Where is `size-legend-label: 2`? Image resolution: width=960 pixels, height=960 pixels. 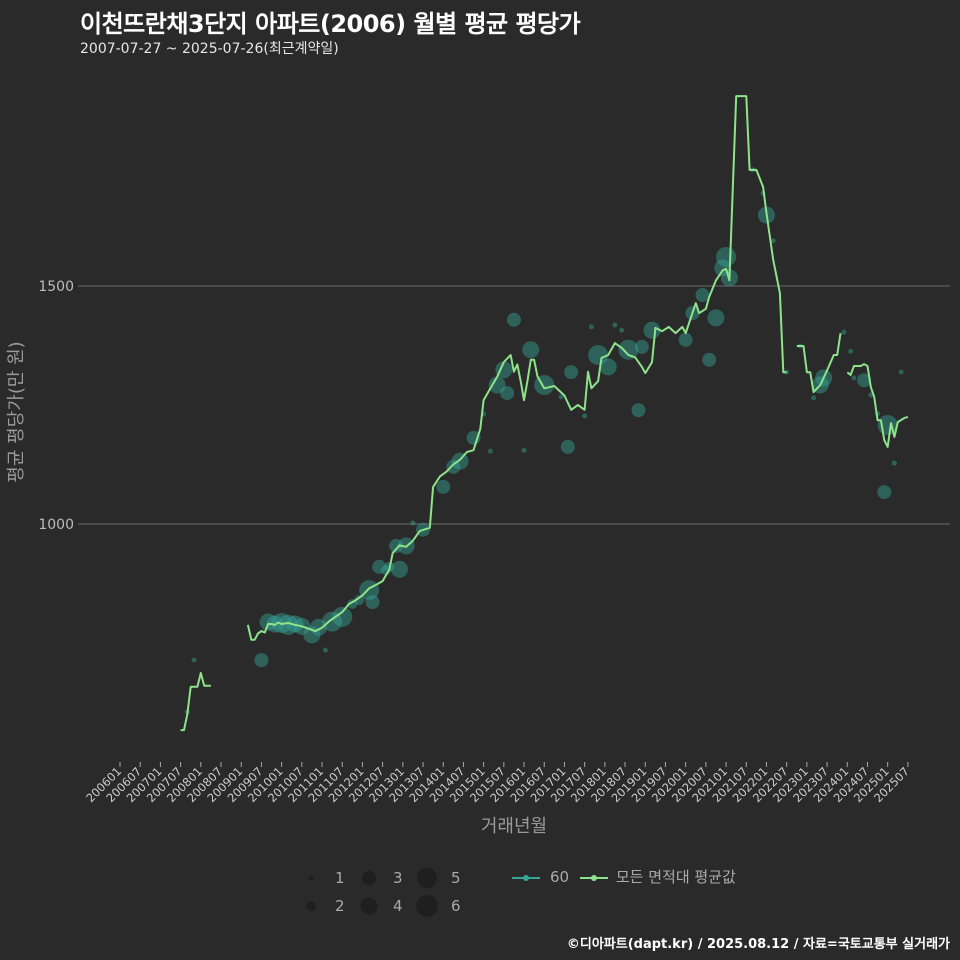 size-legend-label: 2 is located at coordinates (340, 906).